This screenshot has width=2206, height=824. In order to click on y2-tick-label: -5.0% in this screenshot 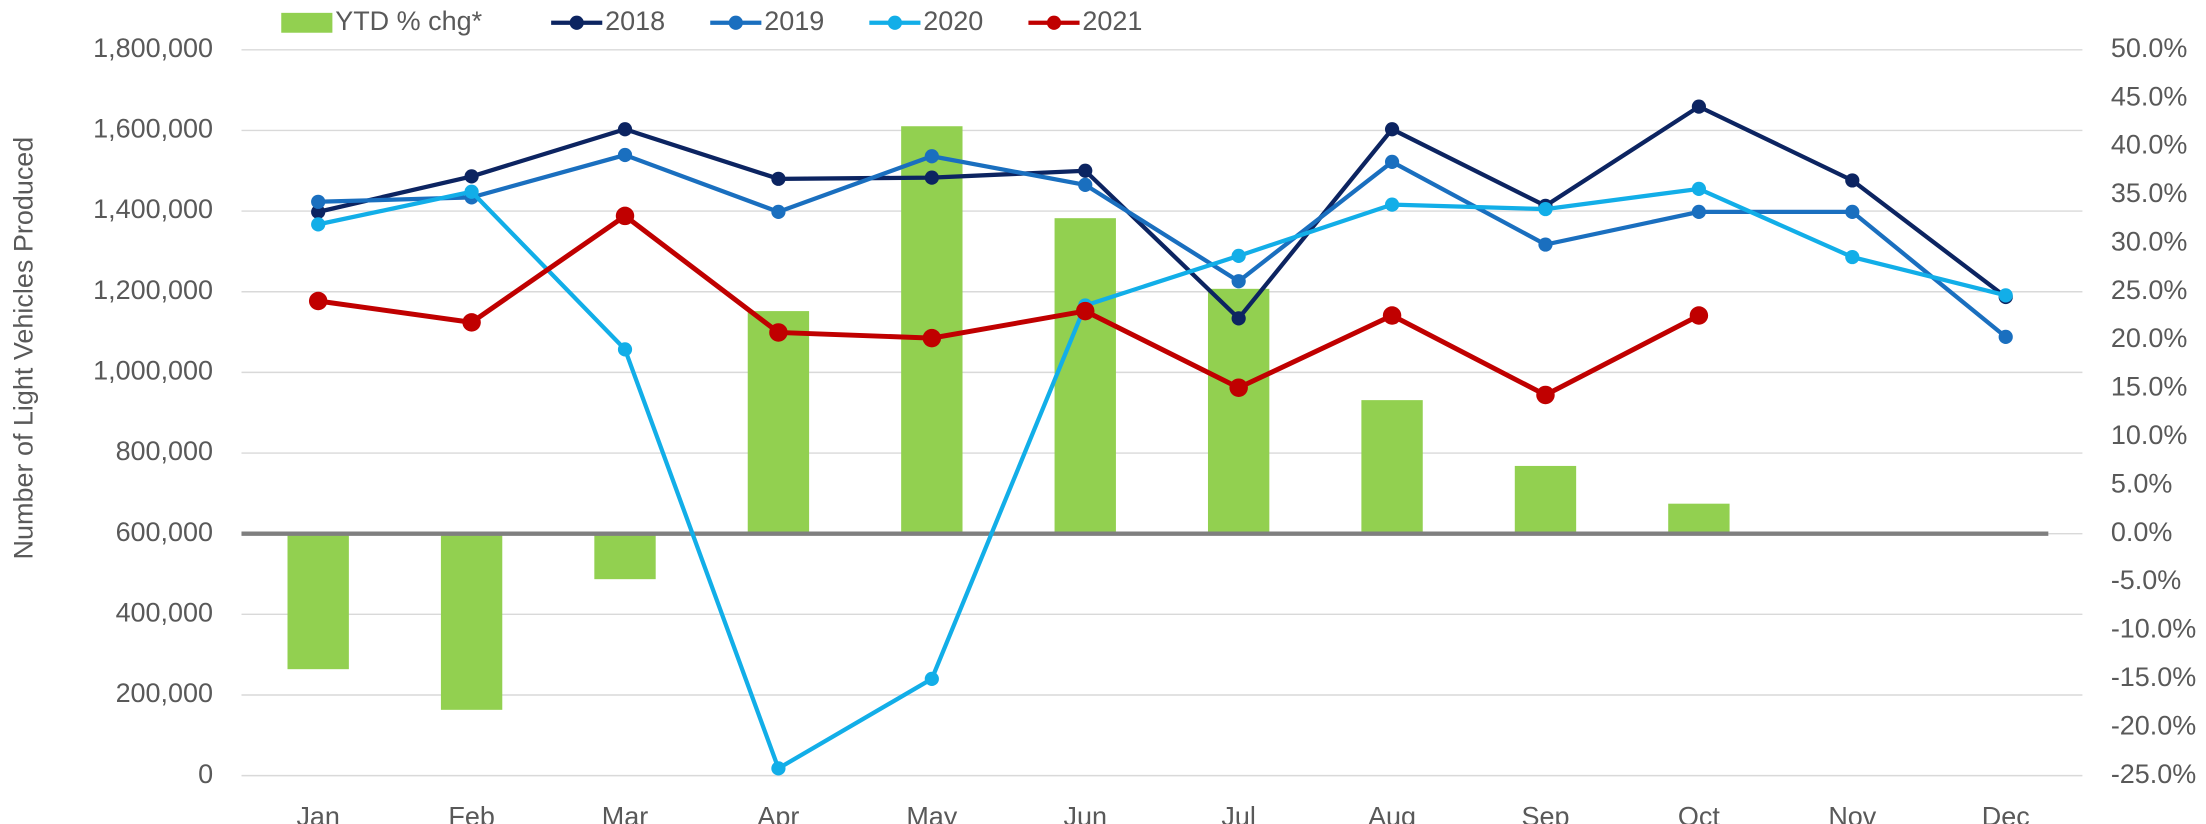, I will do `click(2146, 580)`.